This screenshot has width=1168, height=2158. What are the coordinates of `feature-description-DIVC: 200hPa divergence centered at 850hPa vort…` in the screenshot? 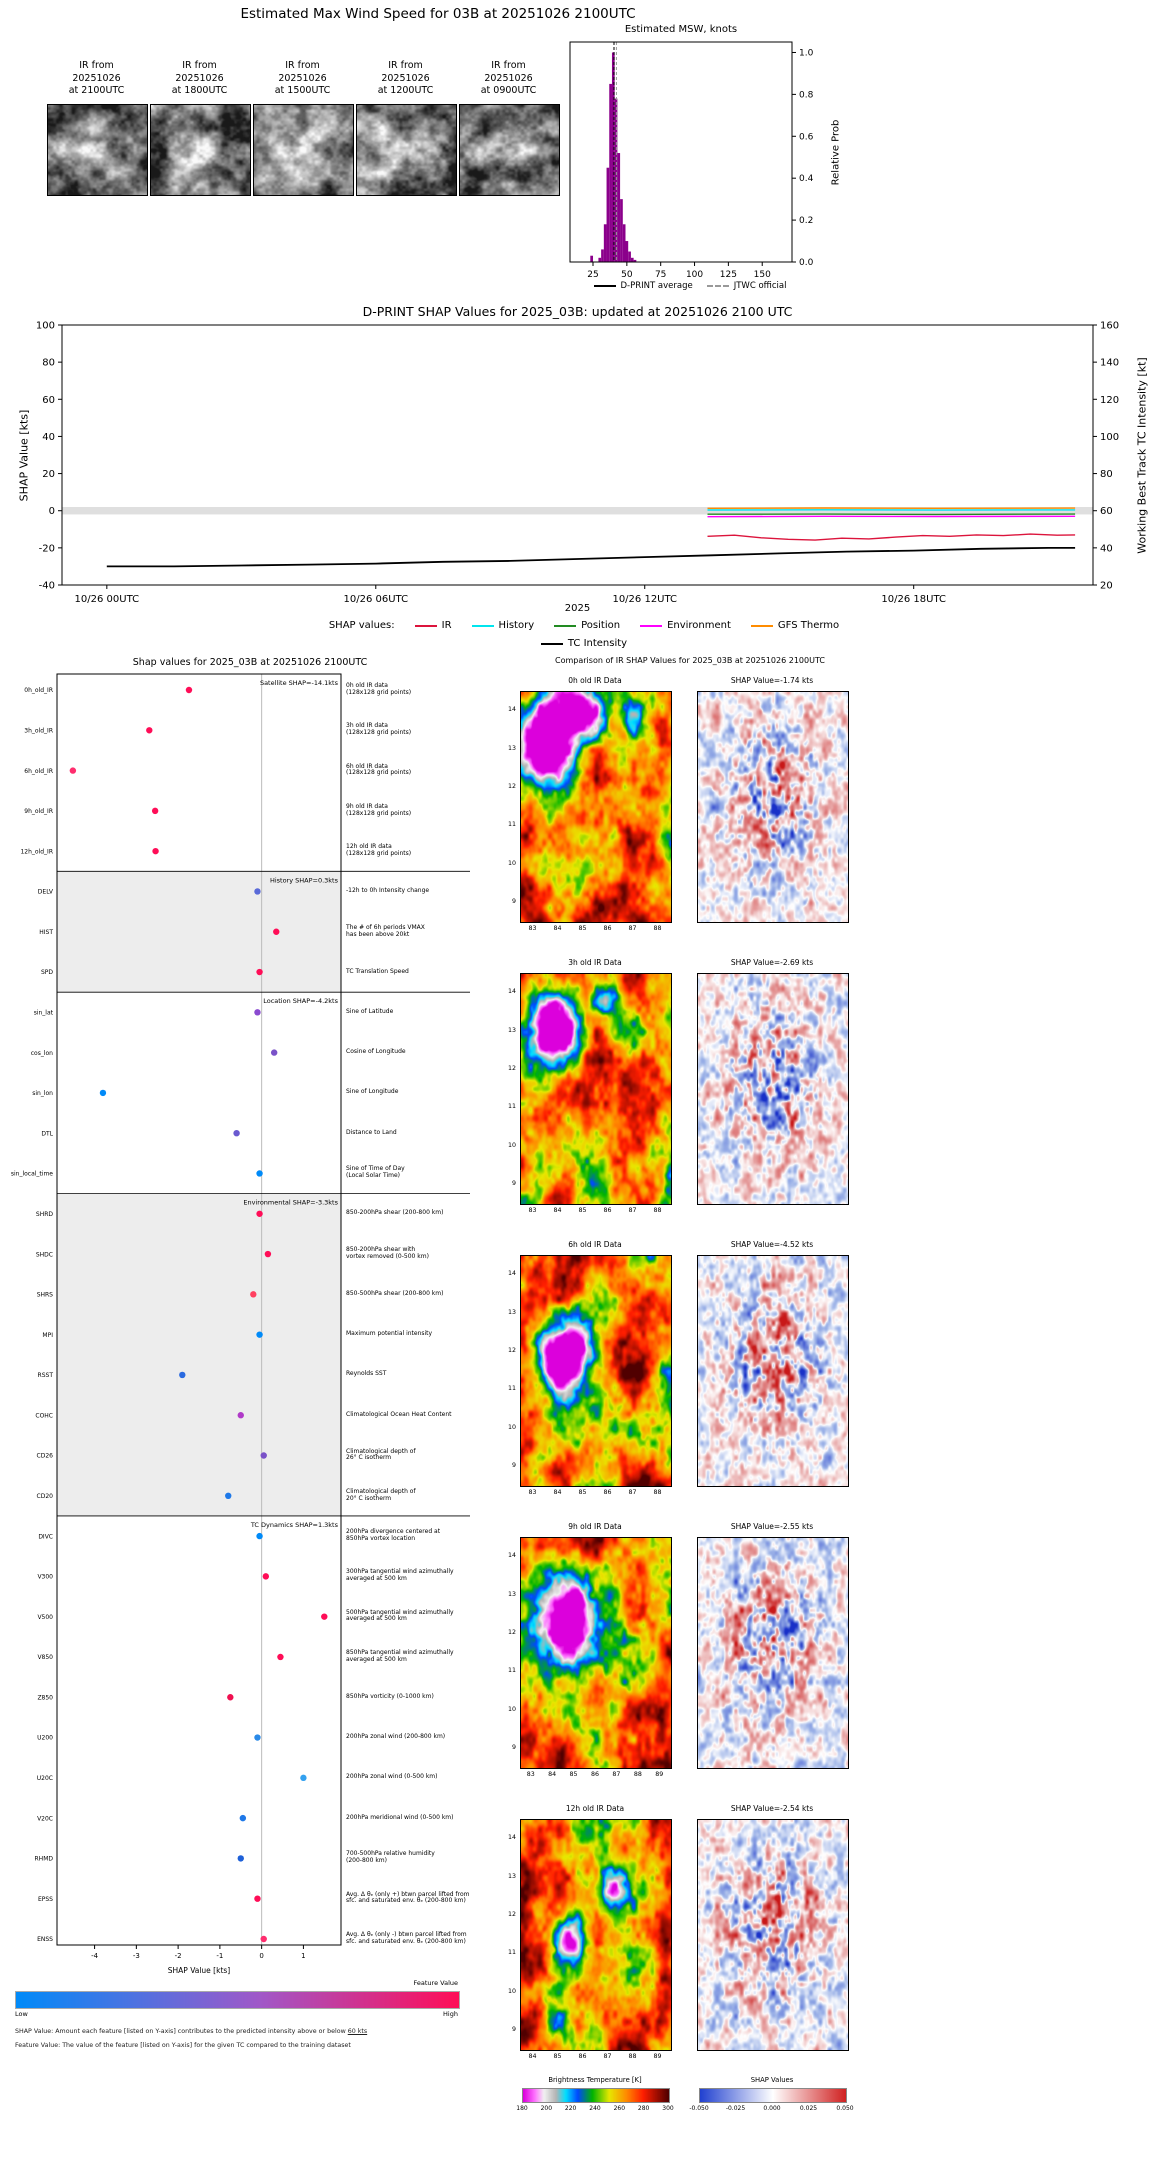 It's located at (393, 1535).